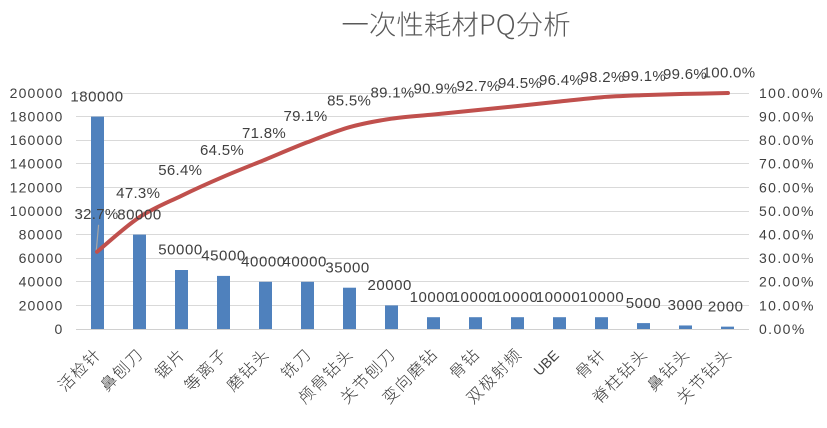 The height and width of the screenshot is (428, 827). Describe the element at coordinates (37, 211) in the screenshot. I see `svg-text: 100000` at that location.